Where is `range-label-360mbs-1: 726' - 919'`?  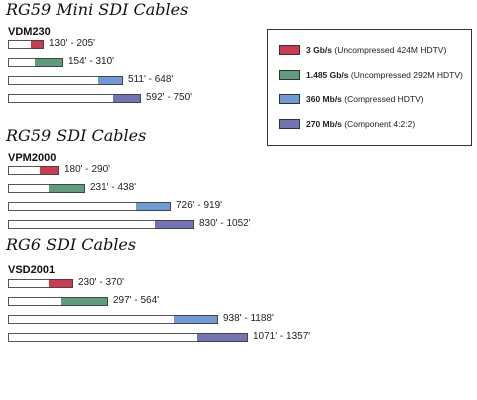 range-label-360mbs-1: 726' - 919' is located at coordinates (199, 205).